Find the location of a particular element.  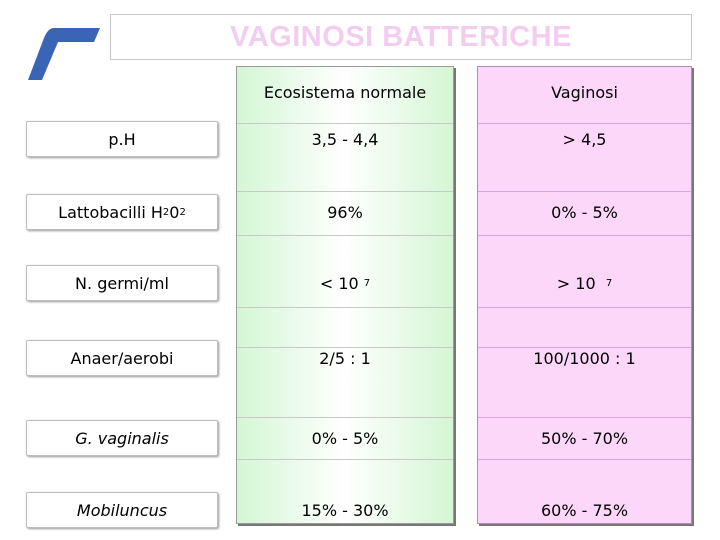

header-vaginosi: Vaginosi is located at coordinates (584, 92).